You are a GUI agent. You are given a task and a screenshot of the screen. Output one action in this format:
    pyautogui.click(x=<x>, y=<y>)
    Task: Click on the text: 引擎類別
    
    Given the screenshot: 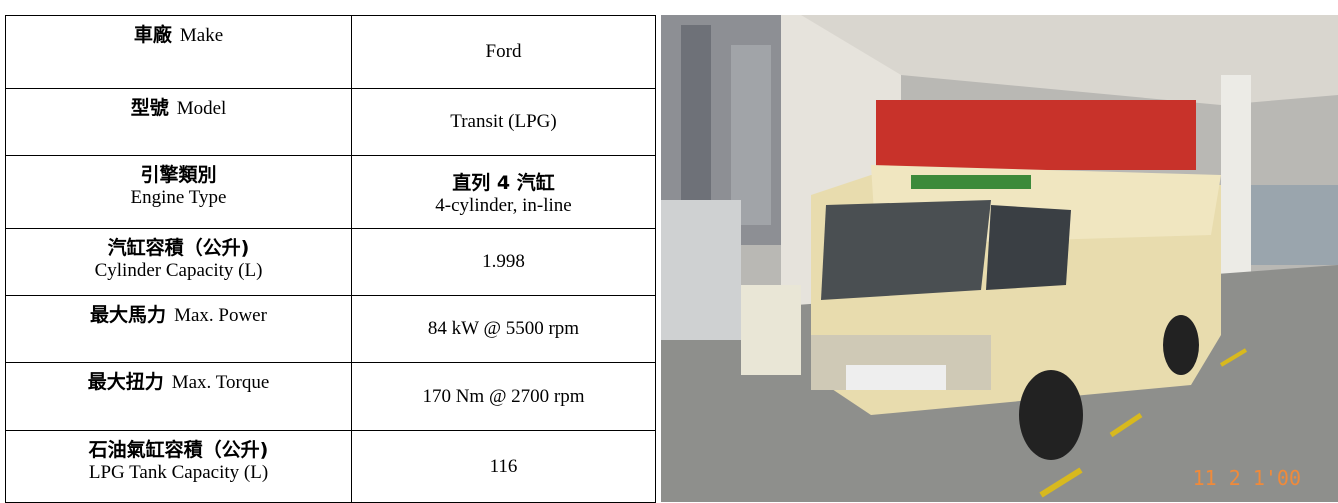 What is the action you would take?
    pyautogui.click(x=178, y=175)
    